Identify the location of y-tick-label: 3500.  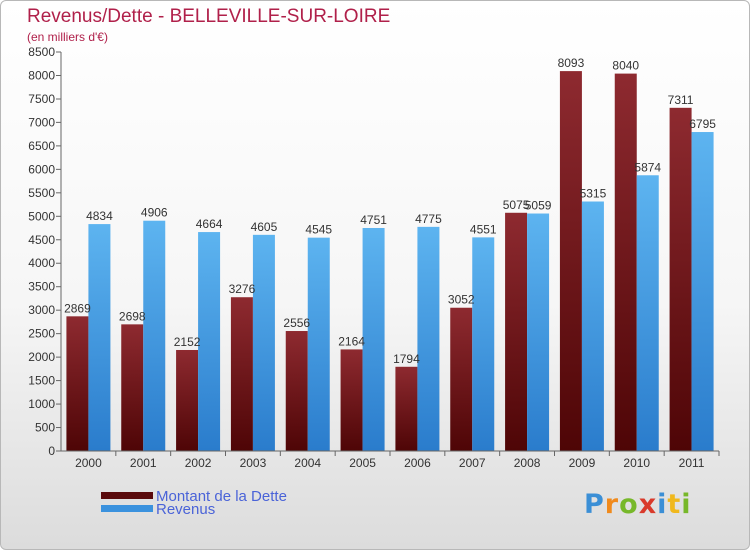
(41, 287).